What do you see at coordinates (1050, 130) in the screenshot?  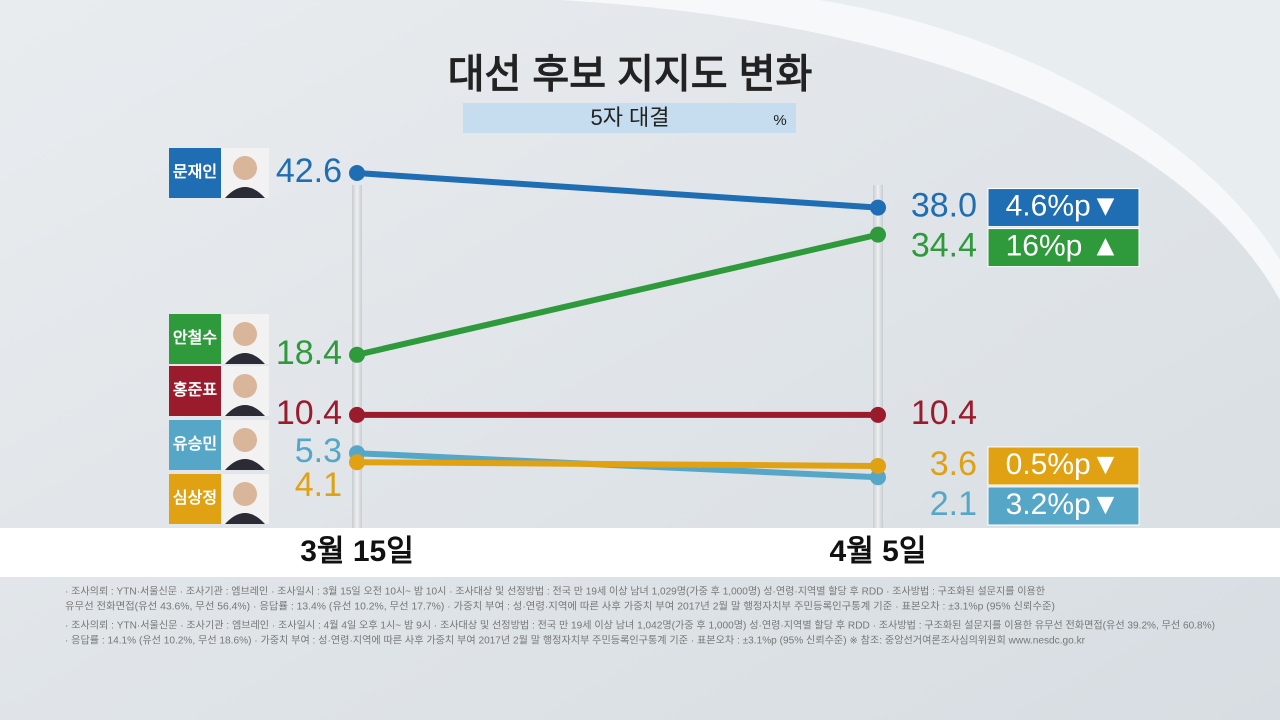 I see `background-swoosh` at bounding box center [1050, 130].